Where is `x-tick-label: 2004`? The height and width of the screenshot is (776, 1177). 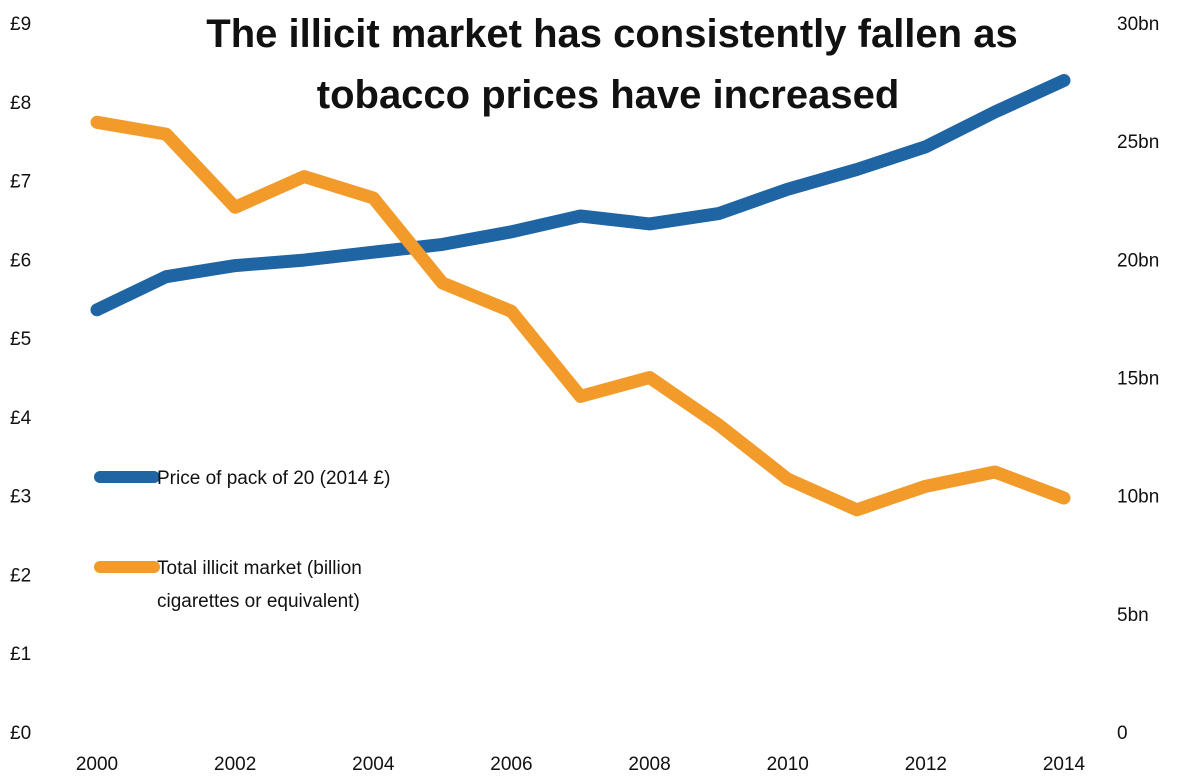
x-tick-label: 2004 is located at coordinates (373, 764).